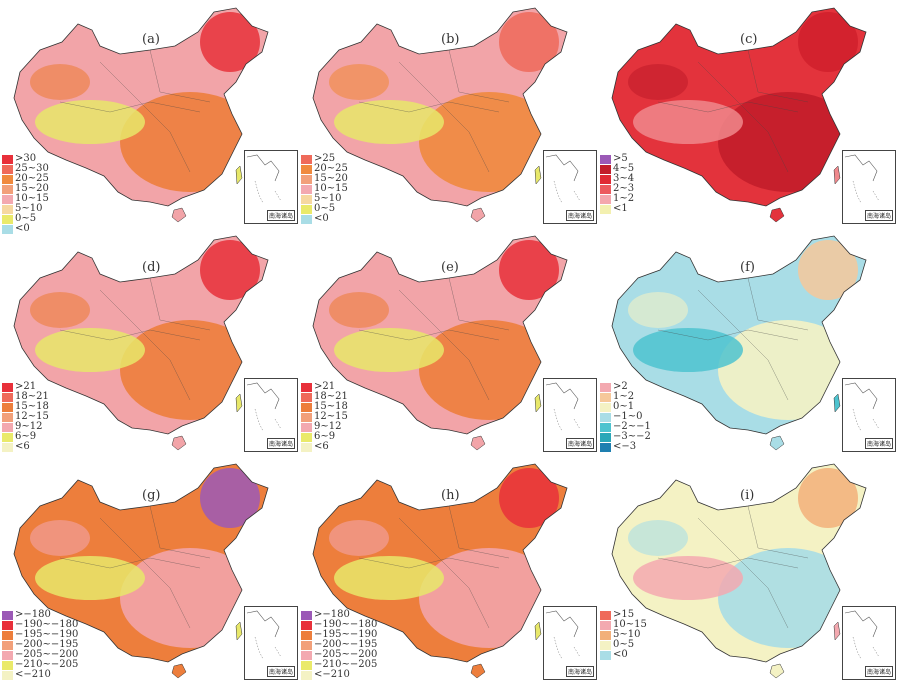 The width and height of the screenshot is (897, 686). What do you see at coordinates (149, 344) in the screenshot?
I see `map-panel: (d) >21 18~21 15~18 12~15 9~12 6~9 <6 南海诸岛` at bounding box center [149, 344].